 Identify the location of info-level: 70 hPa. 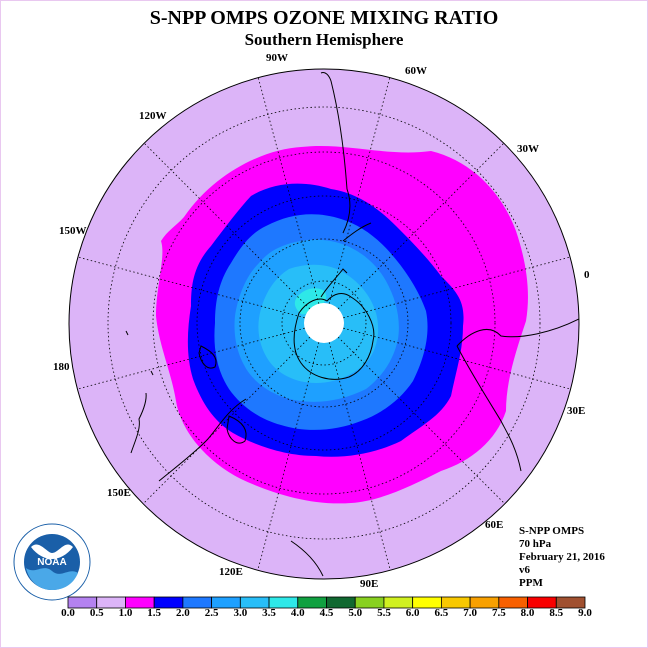
(535, 544).